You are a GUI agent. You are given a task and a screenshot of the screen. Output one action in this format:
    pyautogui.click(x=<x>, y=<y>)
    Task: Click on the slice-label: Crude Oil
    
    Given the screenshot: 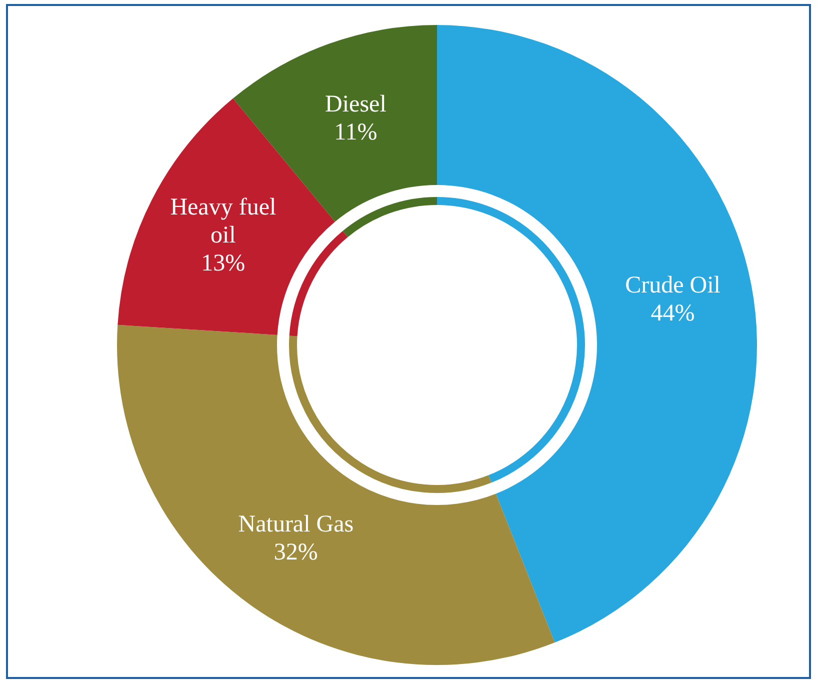 What is the action you would take?
    pyautogui.click(x=673, y=285)
    